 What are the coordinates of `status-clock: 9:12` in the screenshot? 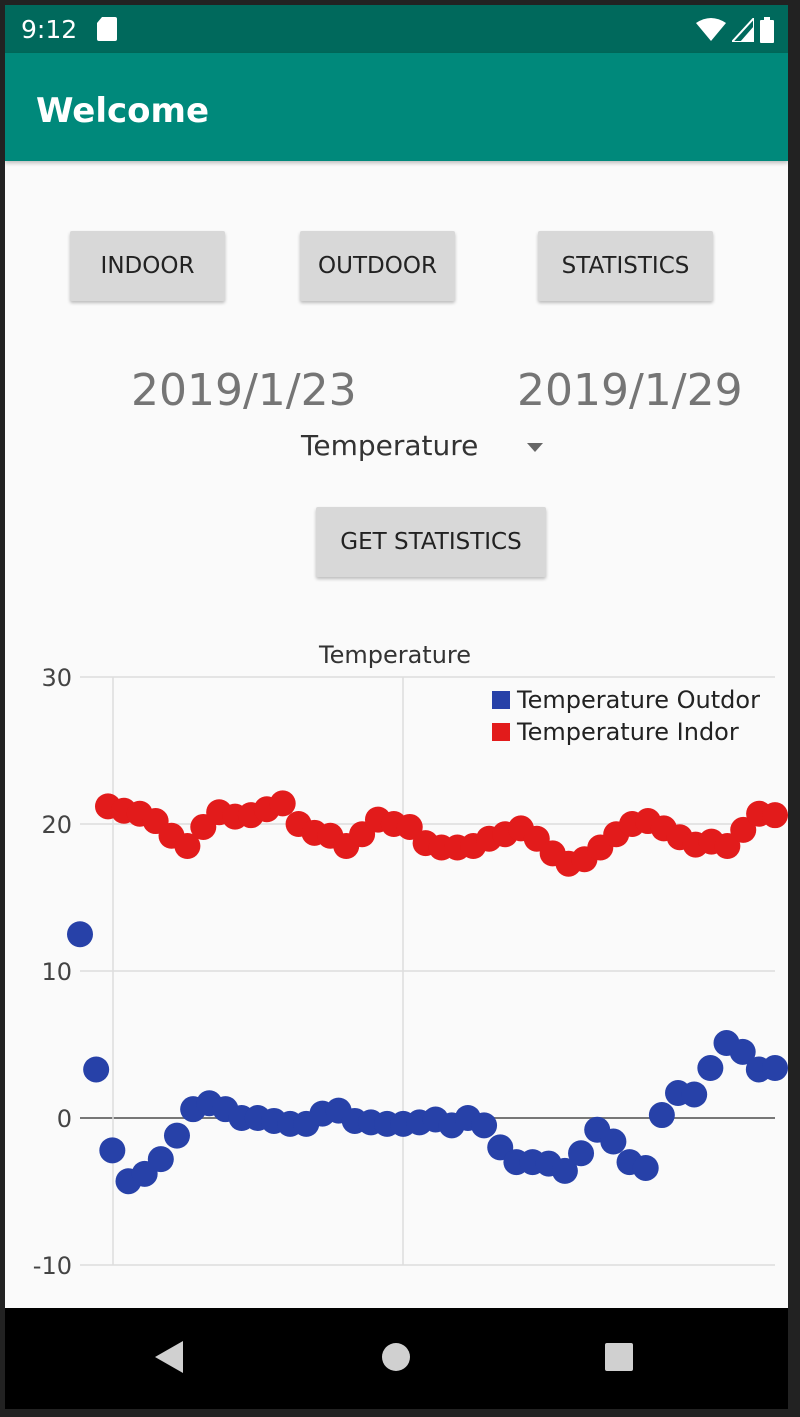 It's located at (49, 29).